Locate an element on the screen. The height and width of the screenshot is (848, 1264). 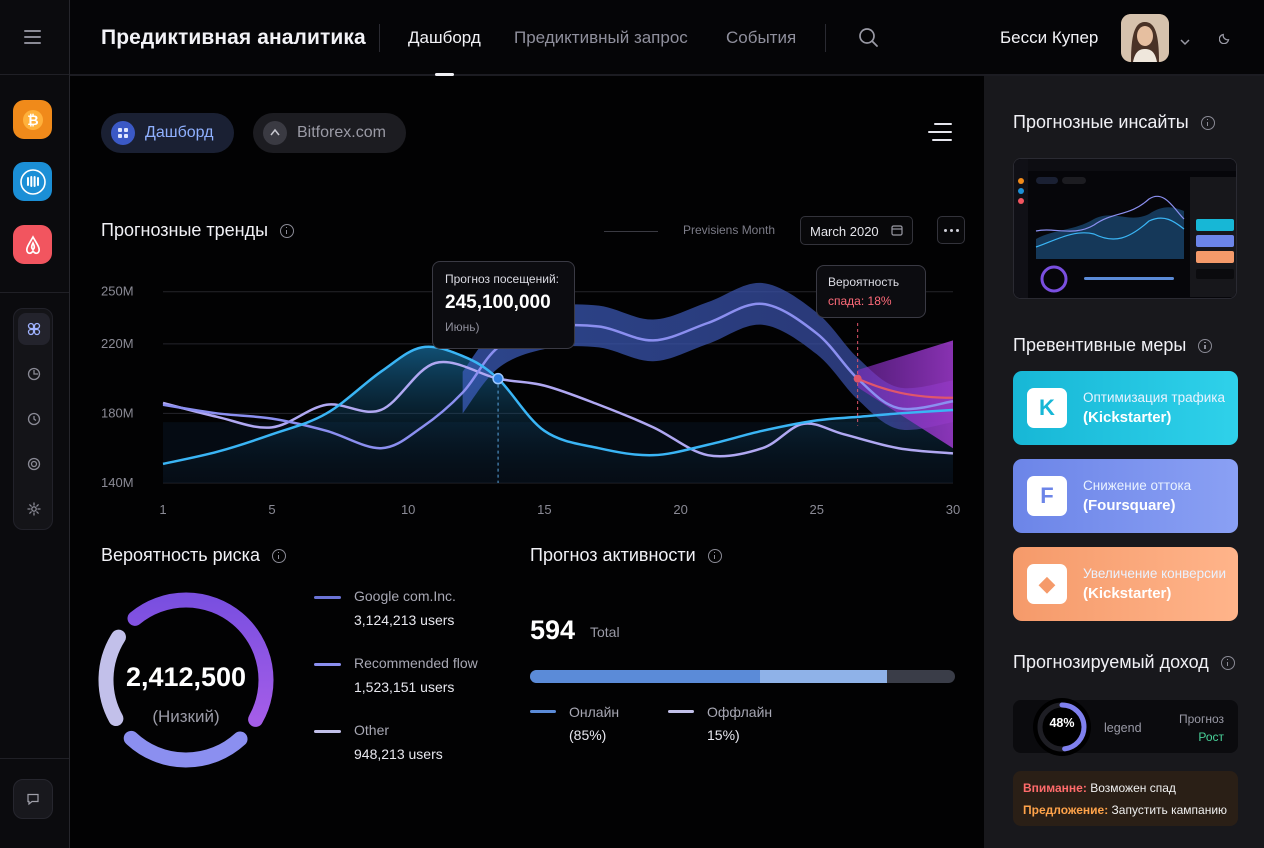
target-icon is located at coordinates (34, 464).